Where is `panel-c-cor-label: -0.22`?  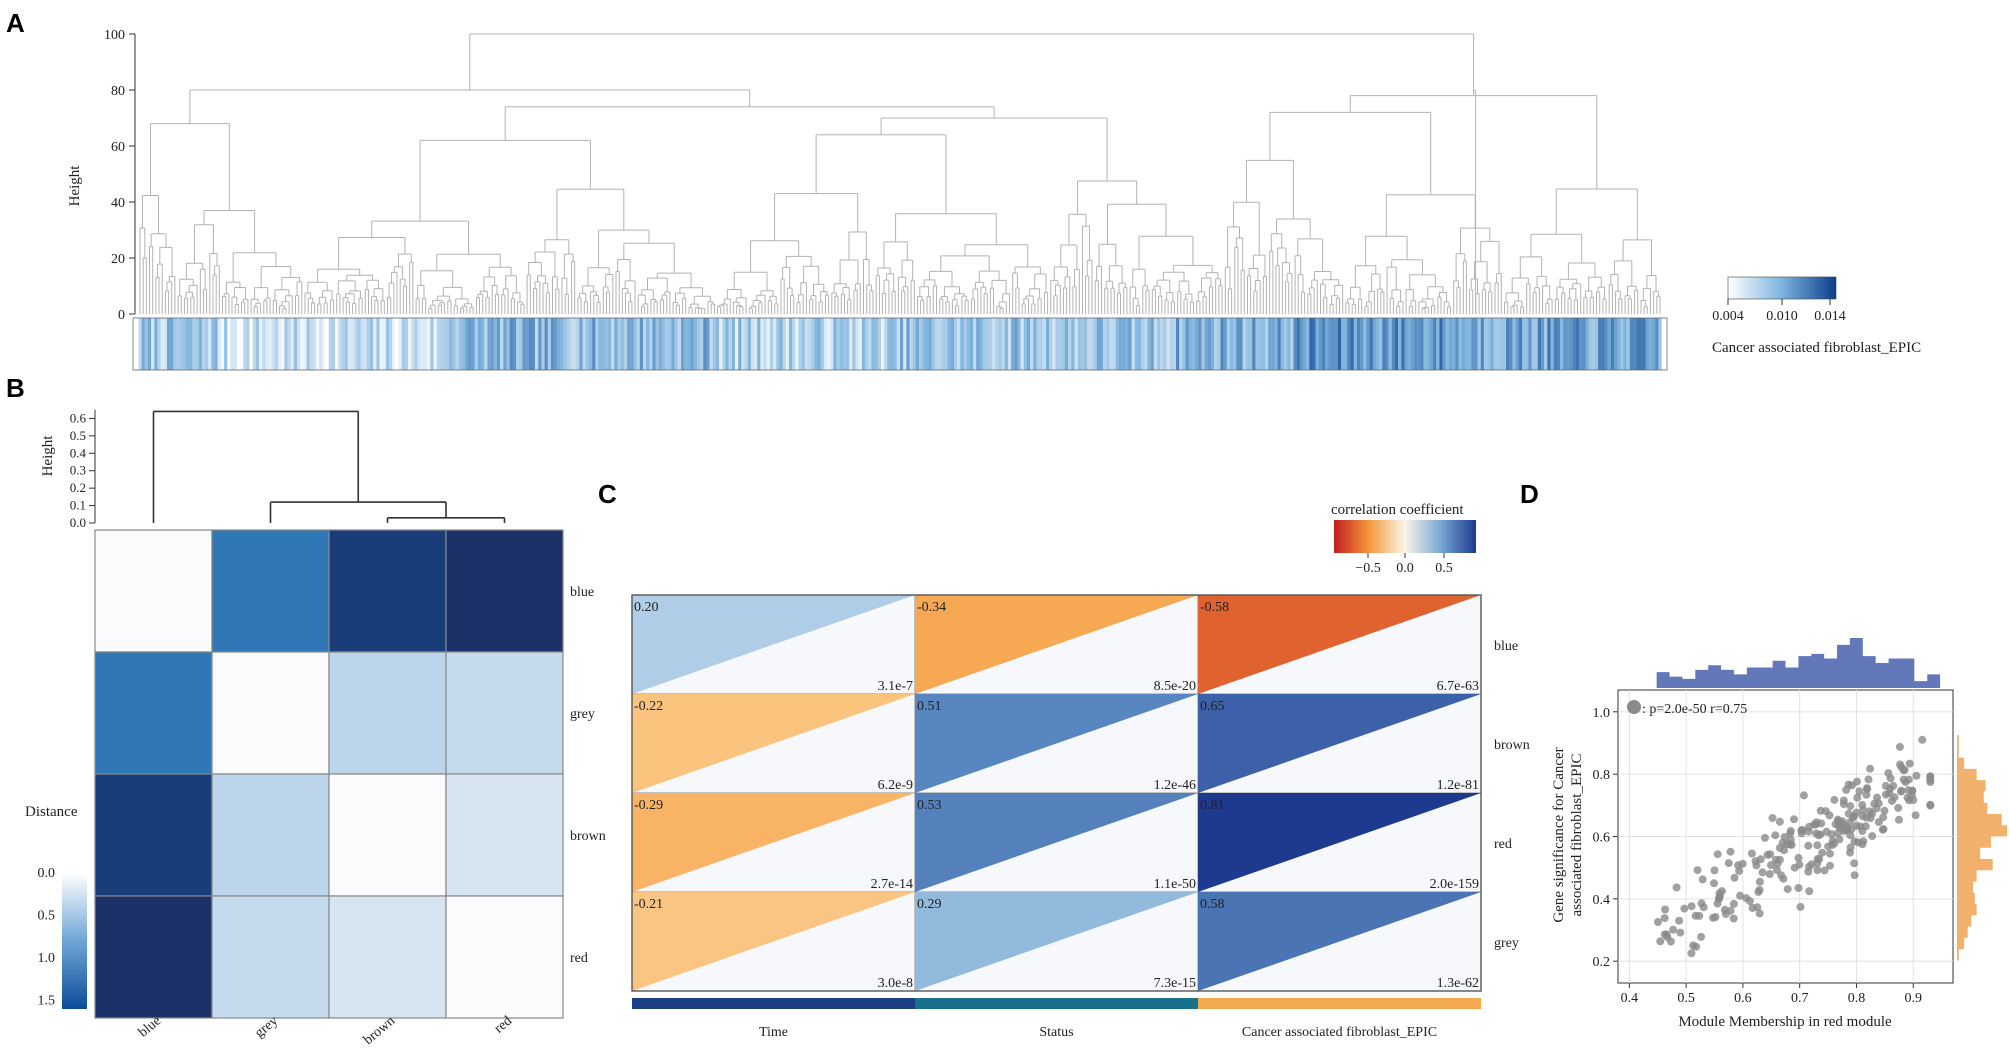 panel-c-cor-label: -0.22 is located at coordinates (648, 706).